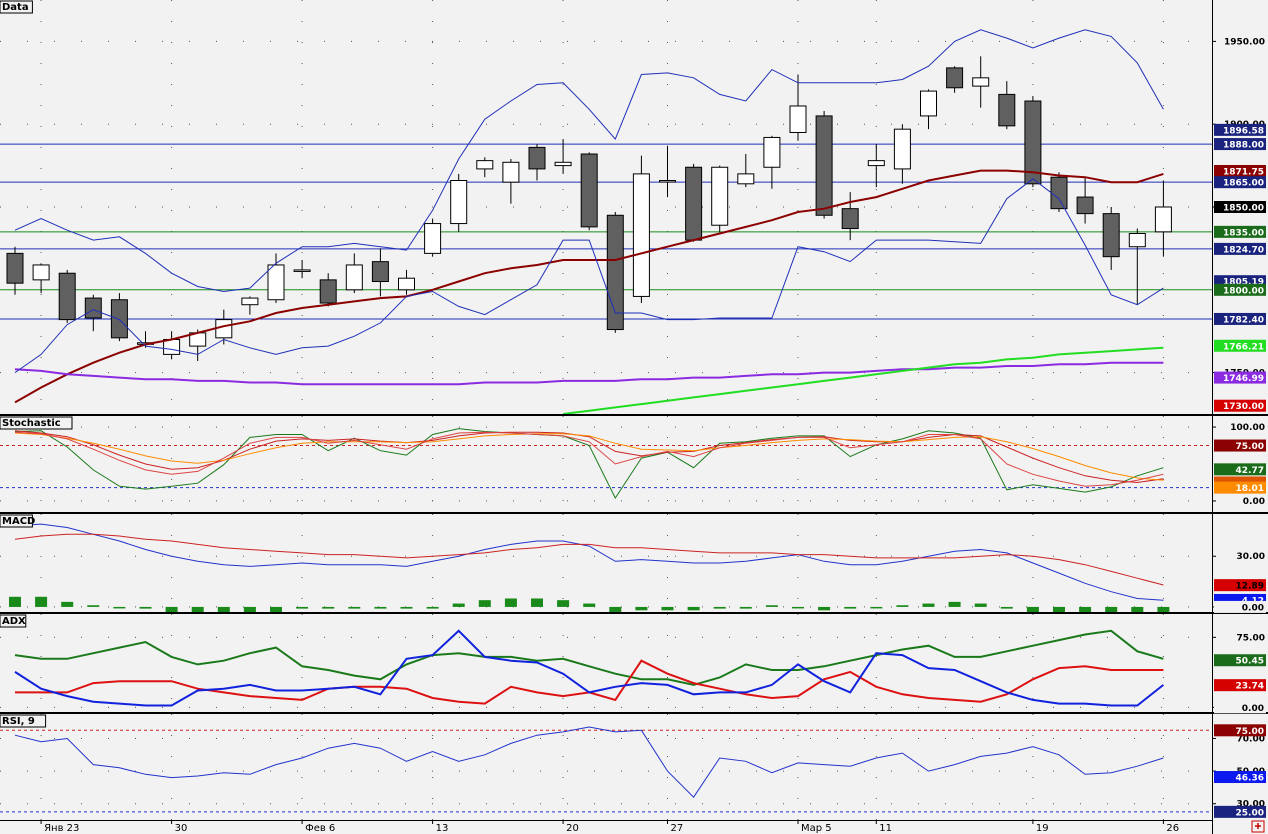 The width and height of the screenshot is (1268, 834). What do you see at coordinates (816, 828) in the screenshot?
I see `x-tick-label: Мар 5` at bounding box center [816, 828].